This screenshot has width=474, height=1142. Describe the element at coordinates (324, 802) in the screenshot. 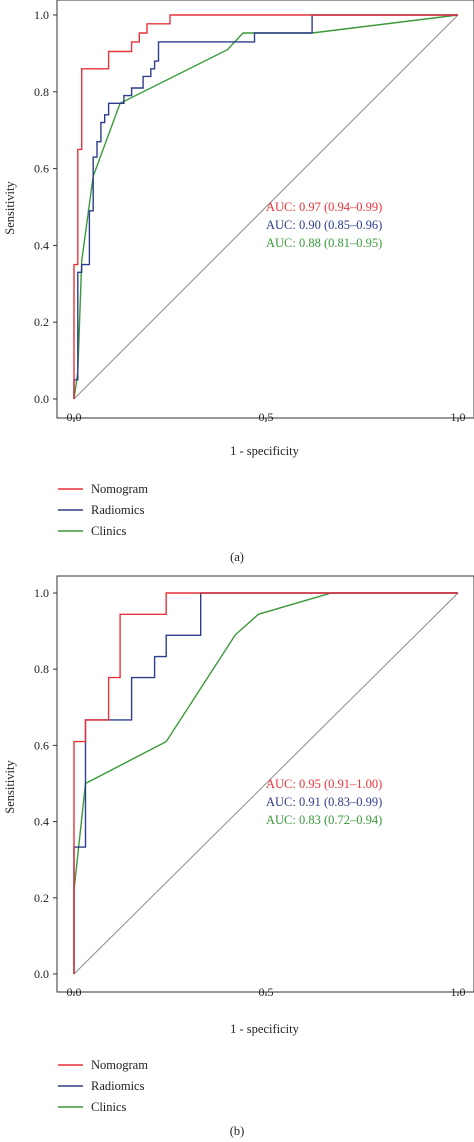

I see `auc-annotation-radiomics: AUC: 0.91 (0.83–0.99)` at that location.